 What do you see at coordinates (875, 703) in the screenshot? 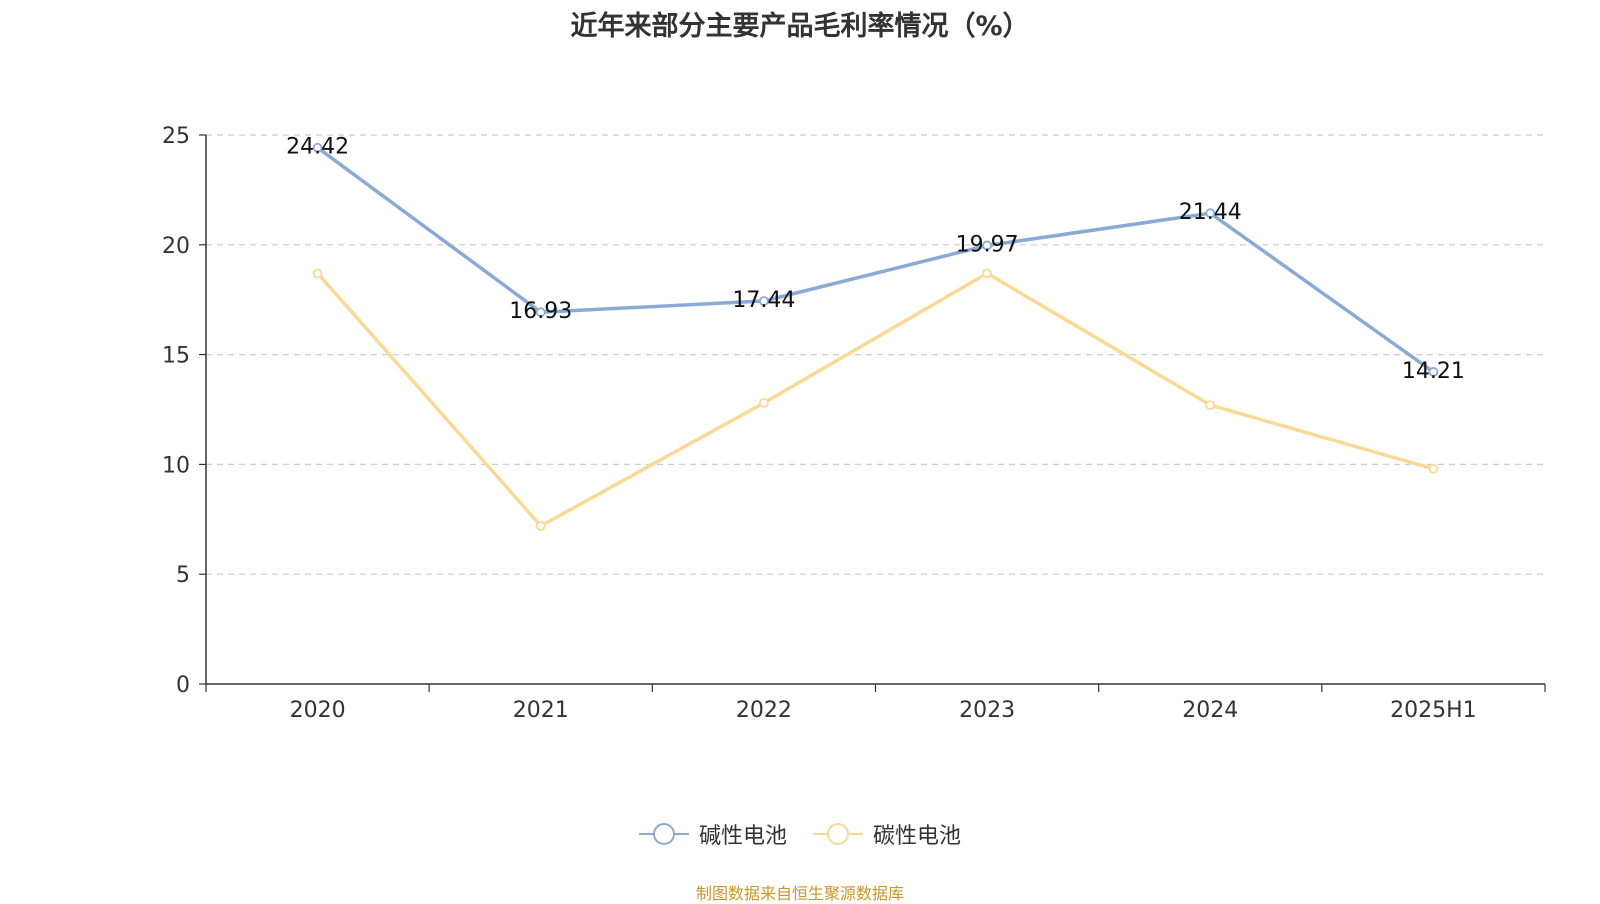
I see `x-axis-ticks: 2020 2021 2022 2023 2024 2025H1` at bounding box center [875, 703].